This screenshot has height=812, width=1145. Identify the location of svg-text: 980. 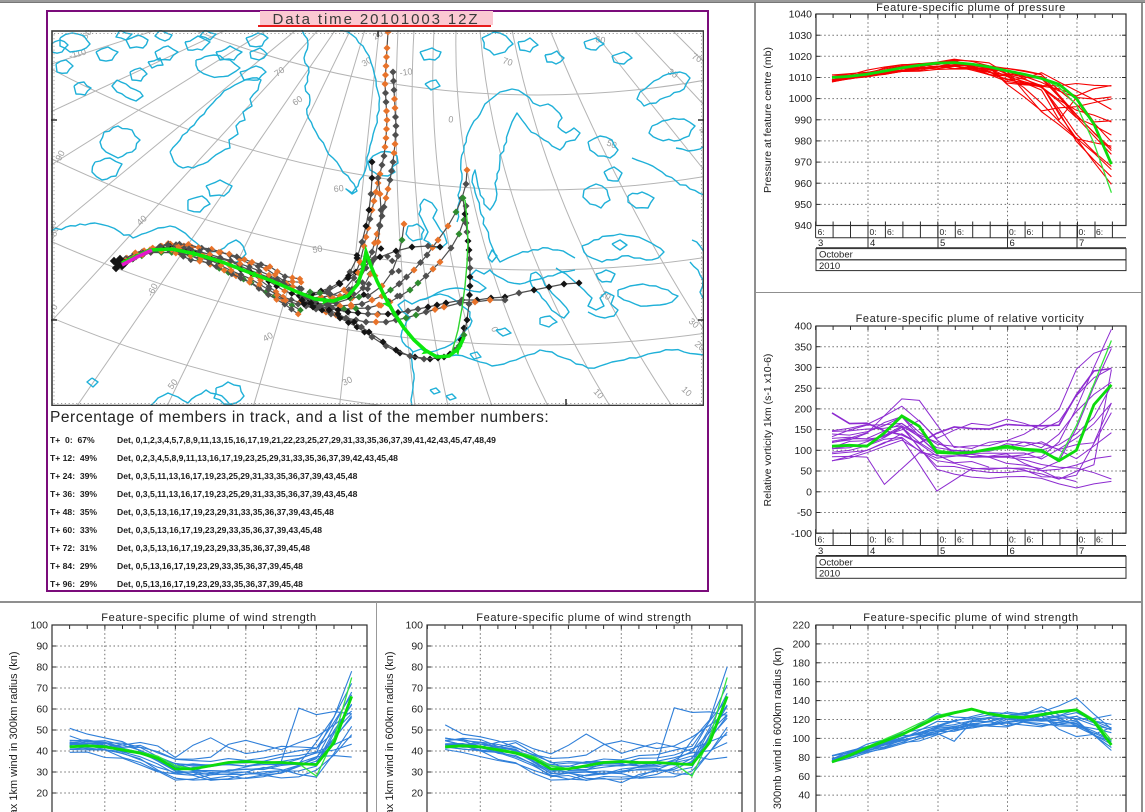
(803, 142).